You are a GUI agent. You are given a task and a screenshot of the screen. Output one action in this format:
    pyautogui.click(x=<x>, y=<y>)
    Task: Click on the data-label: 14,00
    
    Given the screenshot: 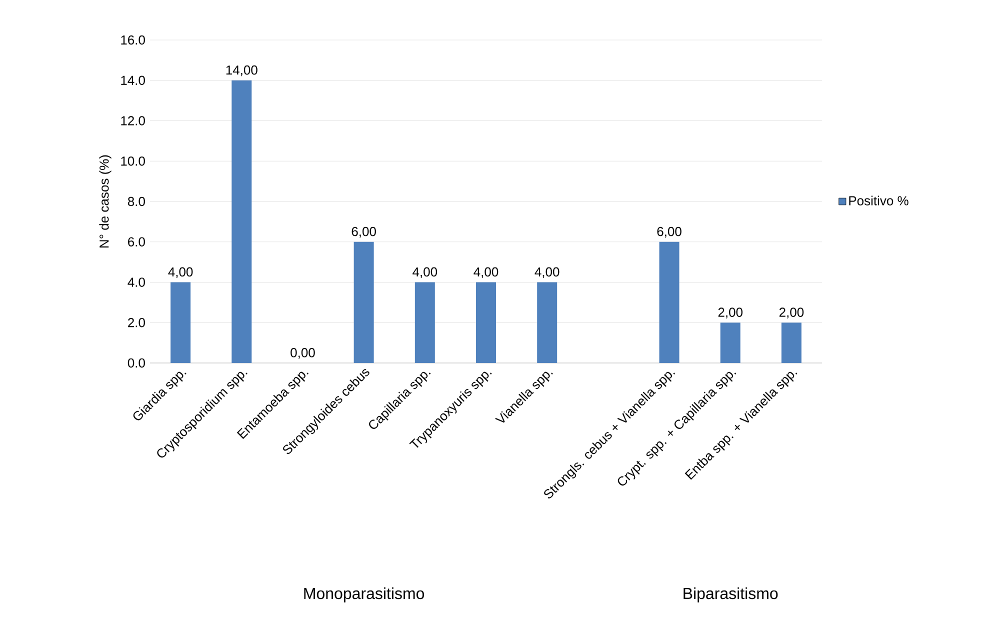 What is the action you would take?
    pyautogui.click(x=242, y=70)
    